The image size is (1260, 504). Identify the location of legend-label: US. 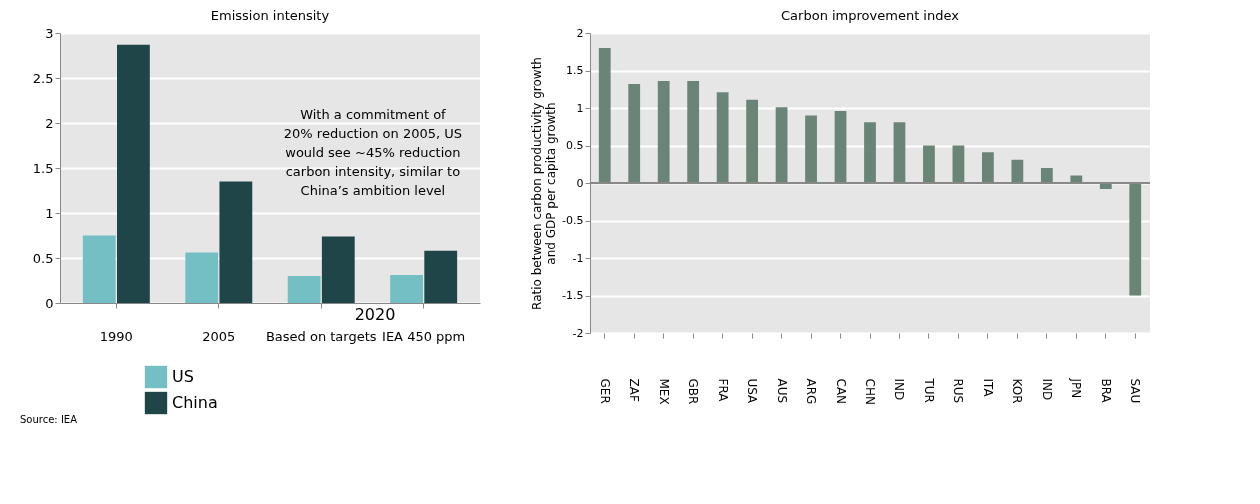
(183, 376).